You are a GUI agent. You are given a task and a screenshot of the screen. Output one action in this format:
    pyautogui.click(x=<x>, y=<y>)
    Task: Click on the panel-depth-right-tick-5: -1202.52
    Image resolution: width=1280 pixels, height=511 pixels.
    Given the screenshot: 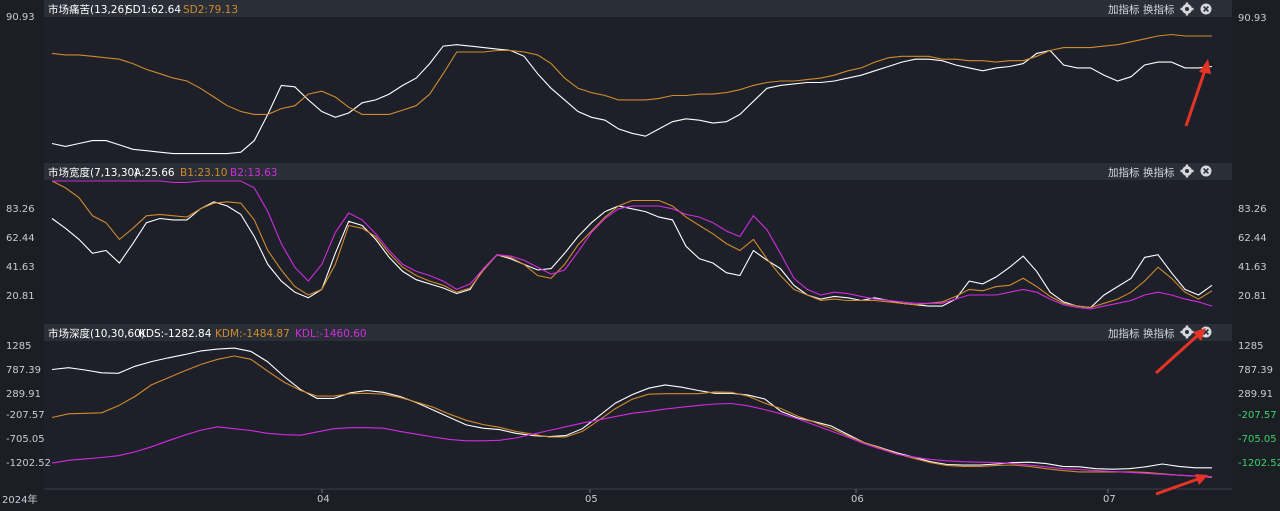 What is the action you would take?
    pyautogui.click(x=1259, y=463)
    